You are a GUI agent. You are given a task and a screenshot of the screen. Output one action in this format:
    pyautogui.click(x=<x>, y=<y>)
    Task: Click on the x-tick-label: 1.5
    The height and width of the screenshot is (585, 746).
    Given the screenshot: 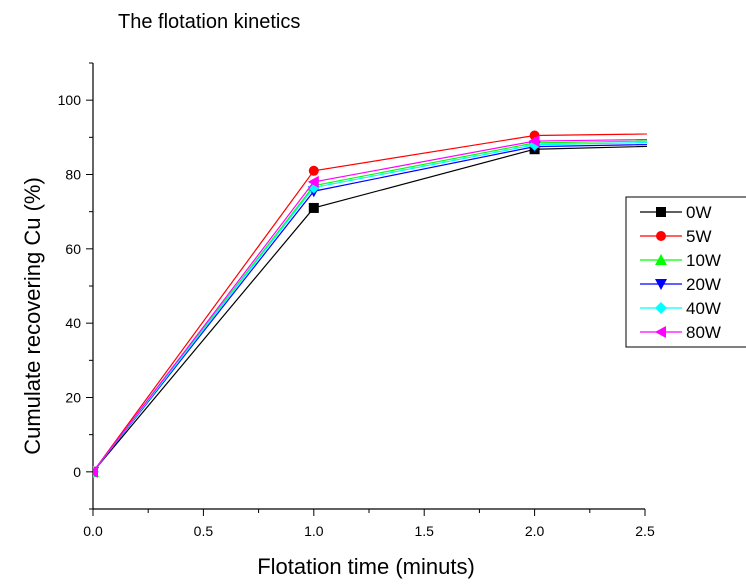 What is the action you would take?
    pyautogui.click(x=424, y=531)
    